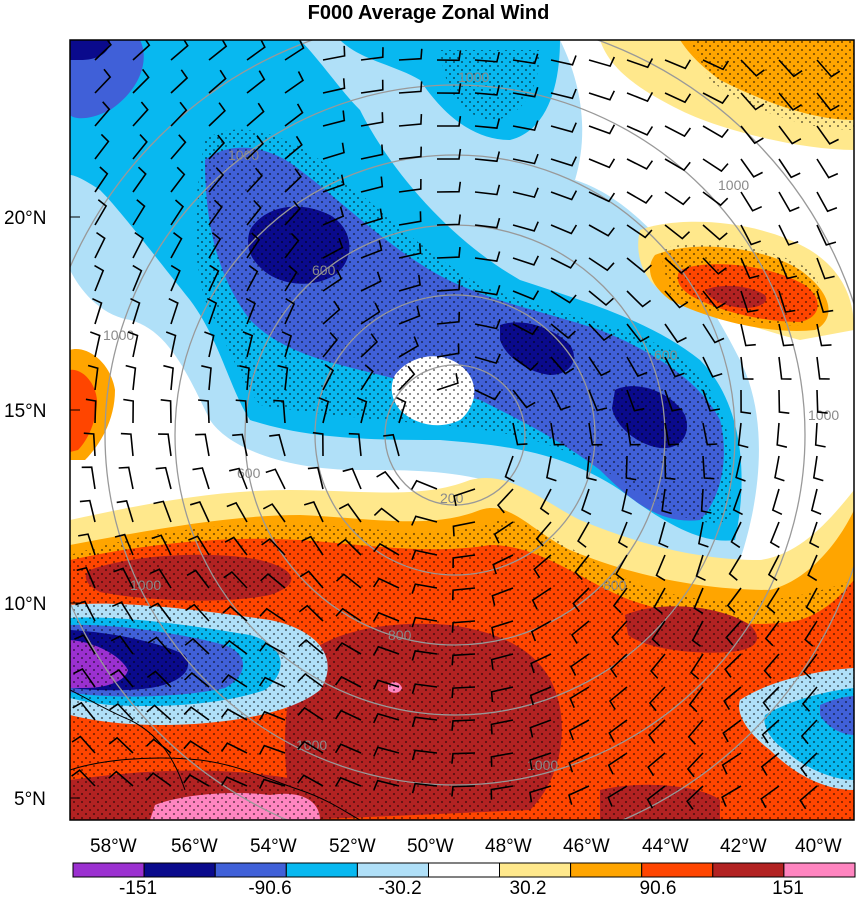 The width and height of the screenshot is (857, 900). I want to click on x-tick-label: 58°W, so click(113, 846).